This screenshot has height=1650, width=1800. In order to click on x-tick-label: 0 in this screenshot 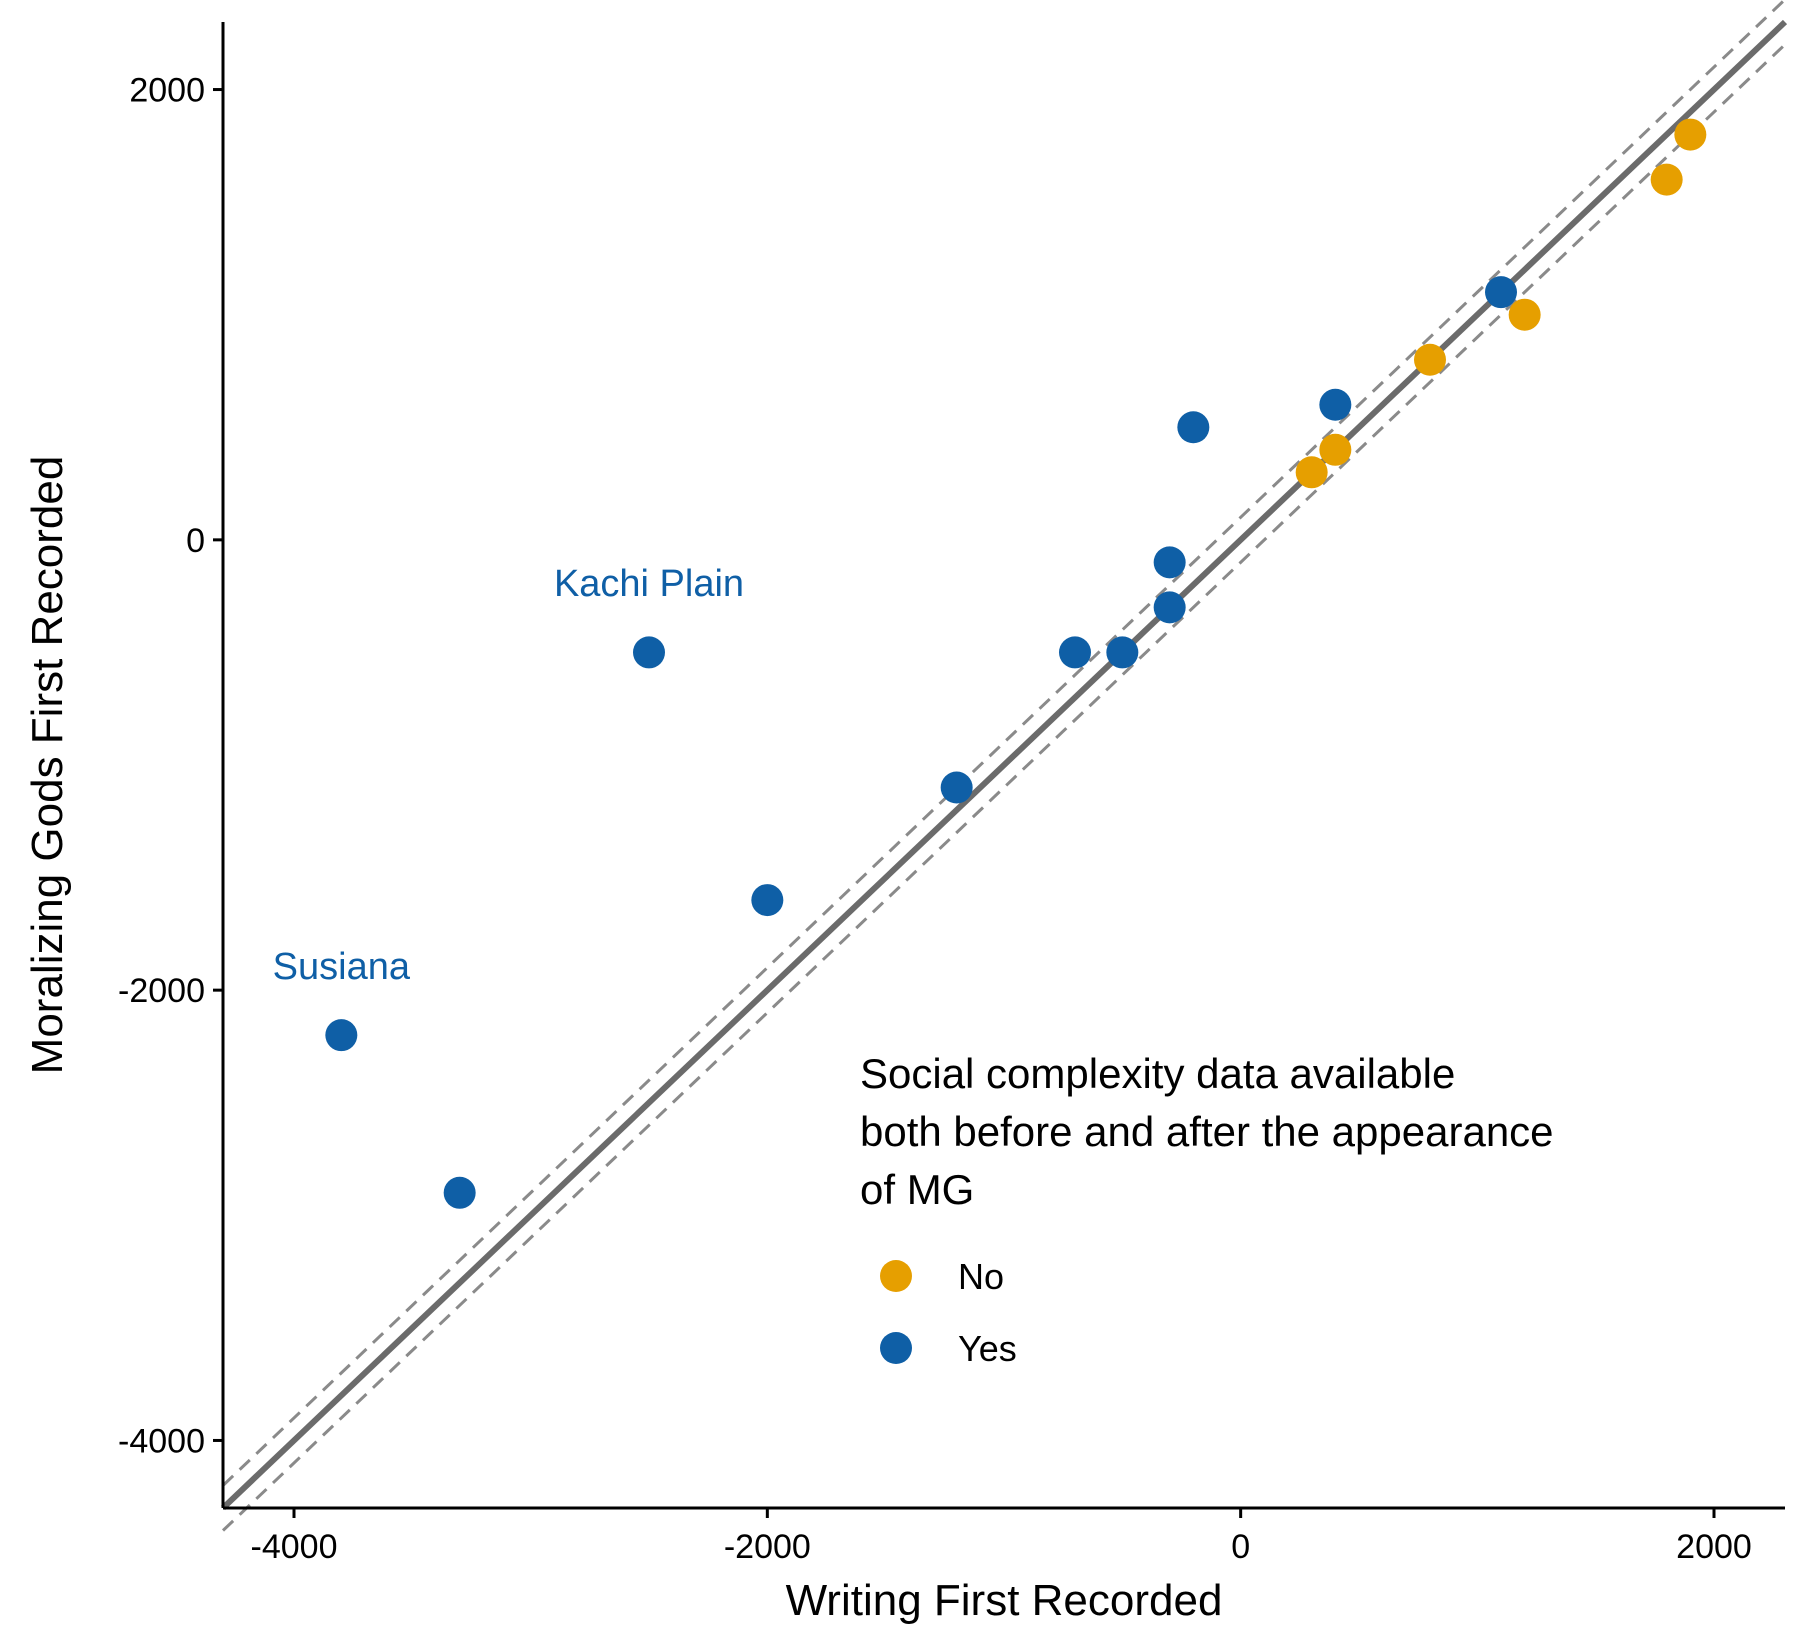, I will do `click(1240, 1547)`.